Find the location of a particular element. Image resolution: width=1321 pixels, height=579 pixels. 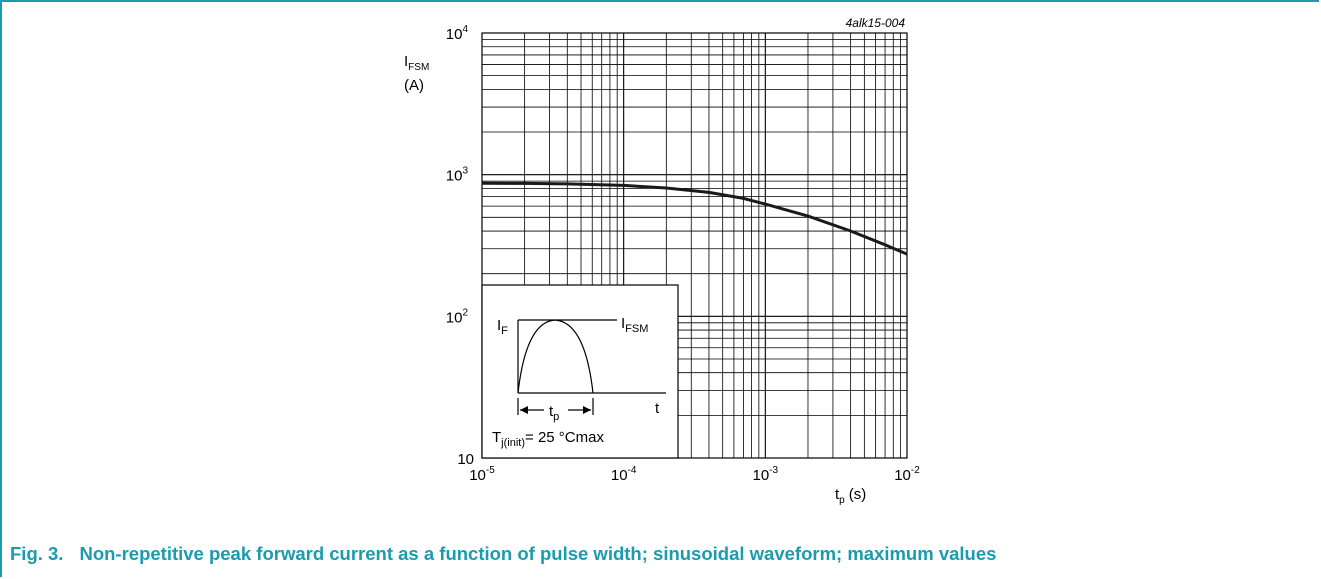

x-tick-label: 10⁻³ is located at coordinates (766, 474).